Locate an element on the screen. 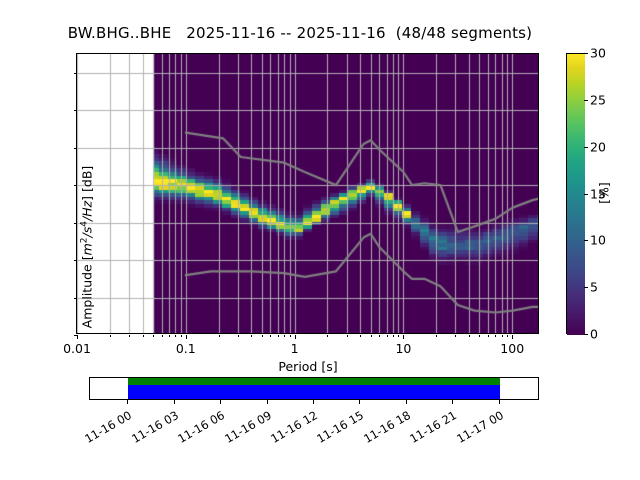 Image resolution: width=640 pixels, height=480 pixels. time-tick-label: 11-16 15 is located at coordinates (340, 427).